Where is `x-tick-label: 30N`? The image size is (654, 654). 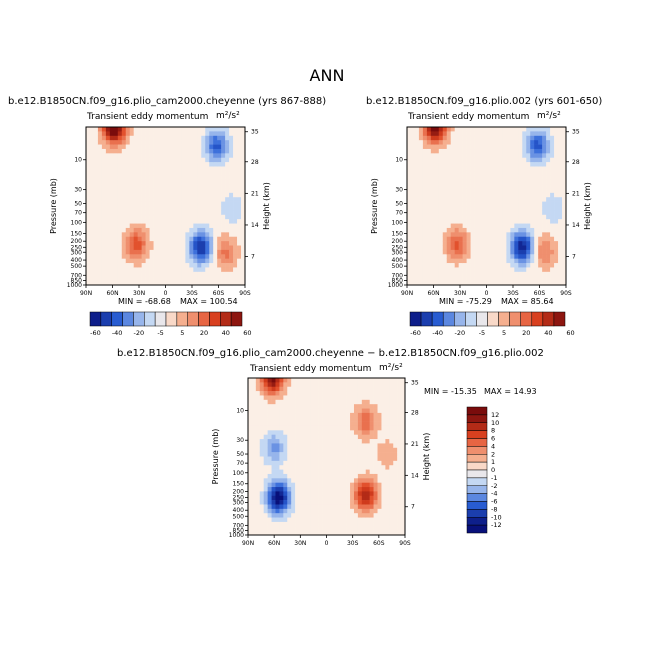
x-tick-label: 30N is located at coordinates (300, 543).